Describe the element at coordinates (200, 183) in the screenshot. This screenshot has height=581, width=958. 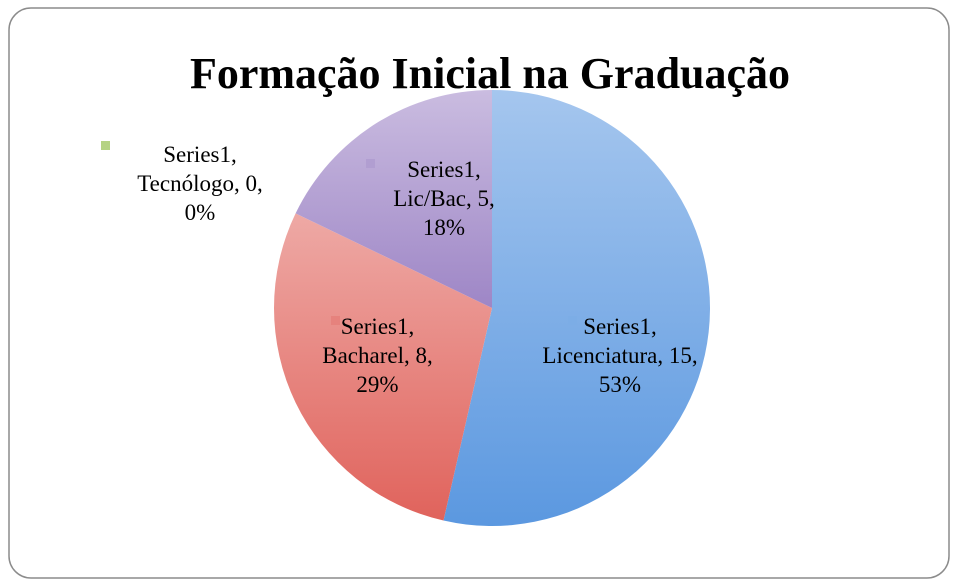
I see `data-label: Series1, Tecnólogo, 0, 0%` at that location.